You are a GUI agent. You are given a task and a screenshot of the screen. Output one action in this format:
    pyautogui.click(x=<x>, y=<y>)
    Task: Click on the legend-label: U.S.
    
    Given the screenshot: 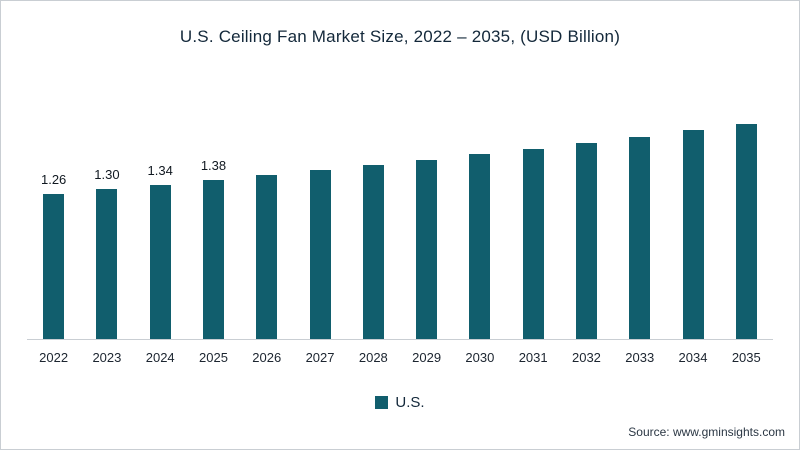 What is the action you would take?
    pyautogui.click(x=410, y=402)
    